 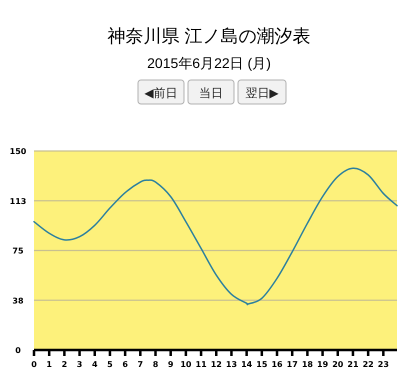 I want to click on x-tick-label: 17, so click(x=292, y=364).